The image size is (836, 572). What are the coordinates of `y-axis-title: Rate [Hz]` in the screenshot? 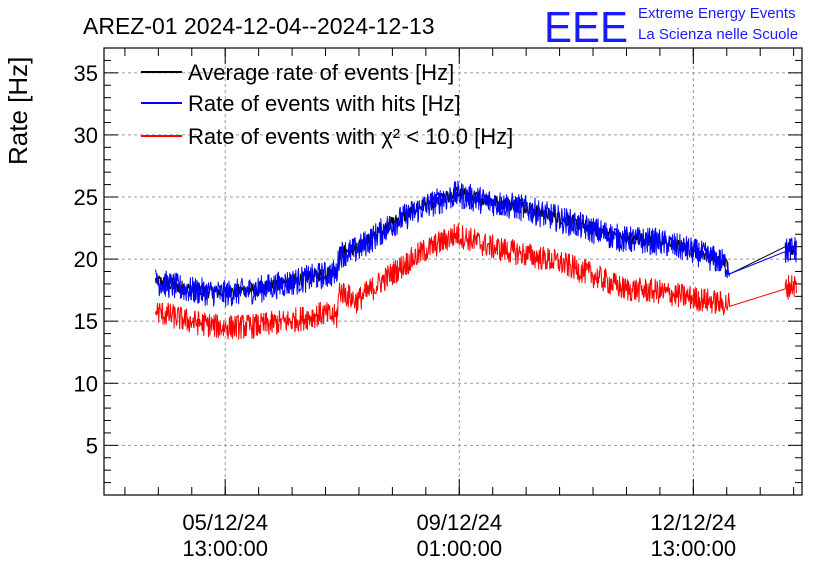 It's located at (18, 111).